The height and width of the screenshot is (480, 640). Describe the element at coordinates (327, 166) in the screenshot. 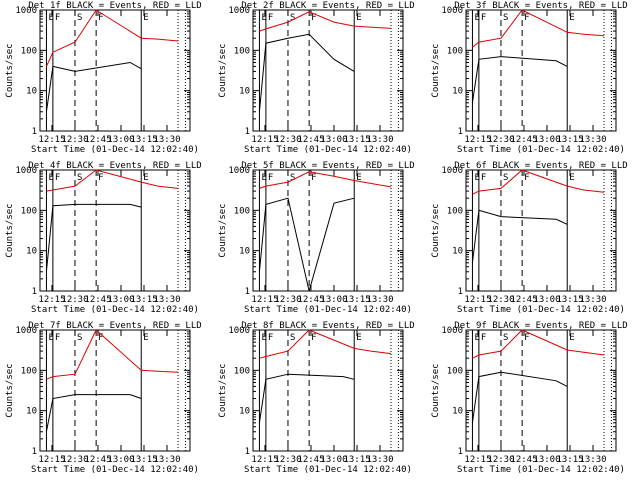

I see `chart-title: Det 5f BLACK = Events, RED = LLD` at that location.